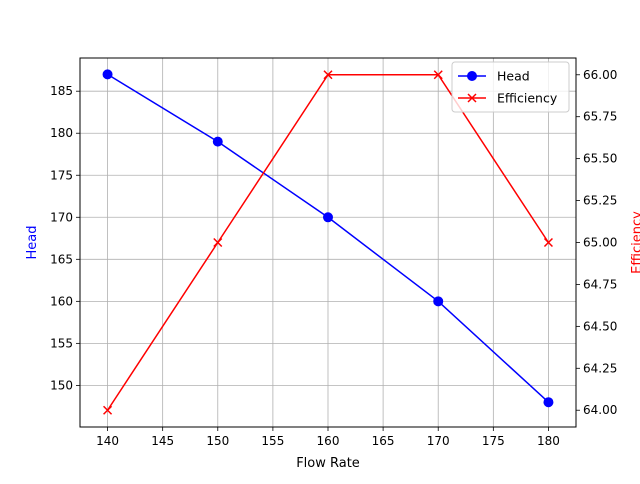 This screenshot has height=484, width=640. Describe the element at coordinates (513, 76) in the screenshot. I see `legend-label: Head` at that location.